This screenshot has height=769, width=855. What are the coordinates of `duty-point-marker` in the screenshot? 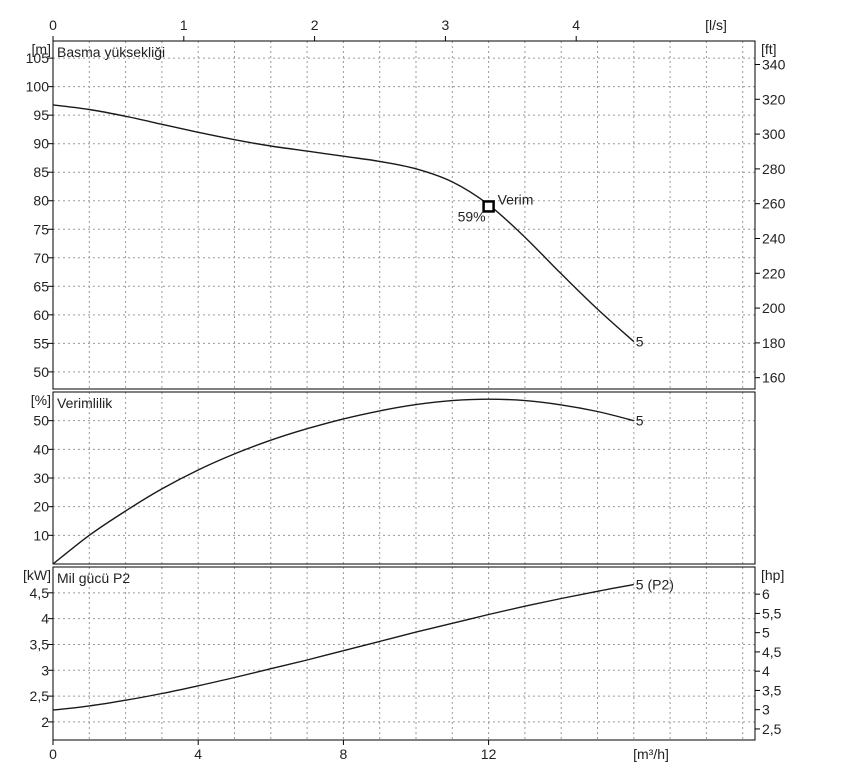 It's located at (488, 206).